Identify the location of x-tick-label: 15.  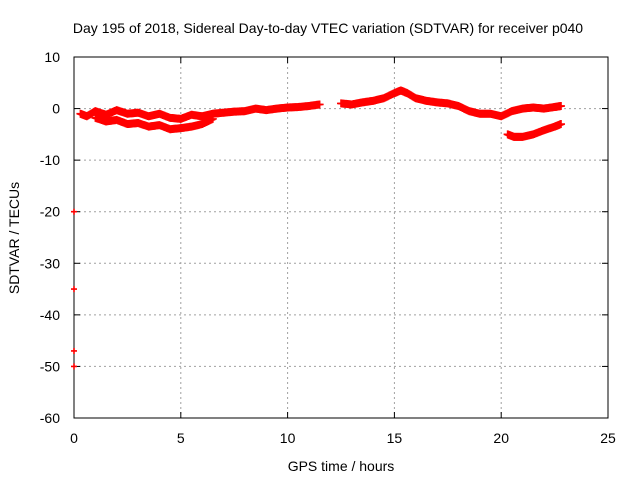
(395, 438).